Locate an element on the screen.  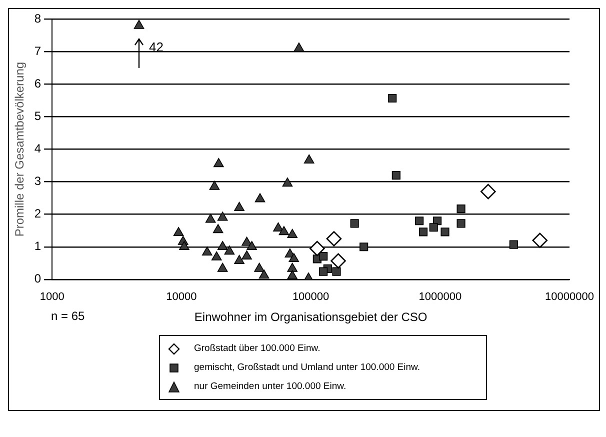
x-tick-label: 10000000 is located at coordinates (569, 297).